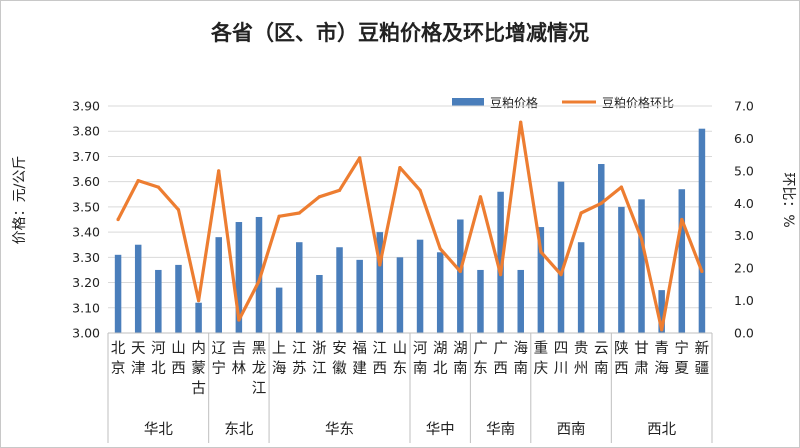  I want to click on y-tick-right: 3.0, so click(744, 235).